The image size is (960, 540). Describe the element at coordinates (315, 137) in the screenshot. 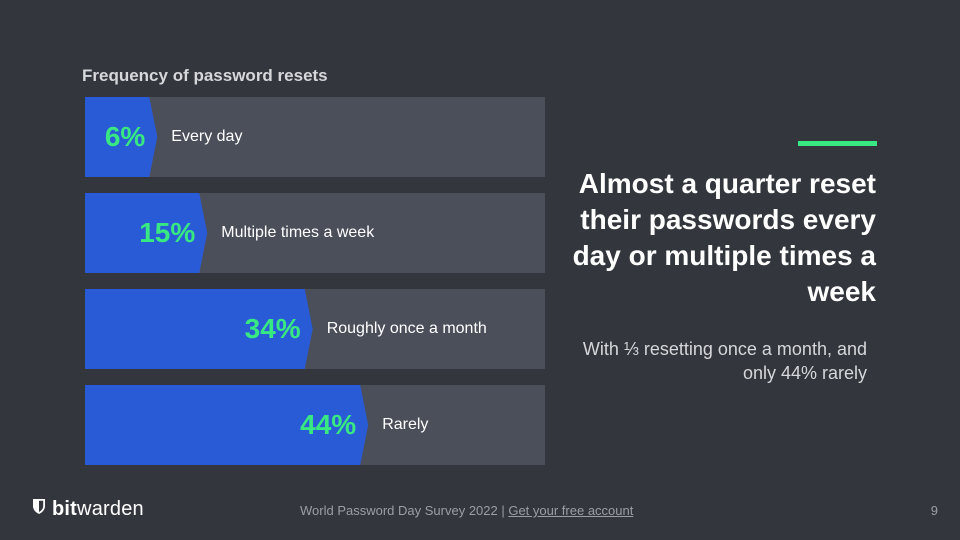

I see `bar-row: 6% Every day` at that location.